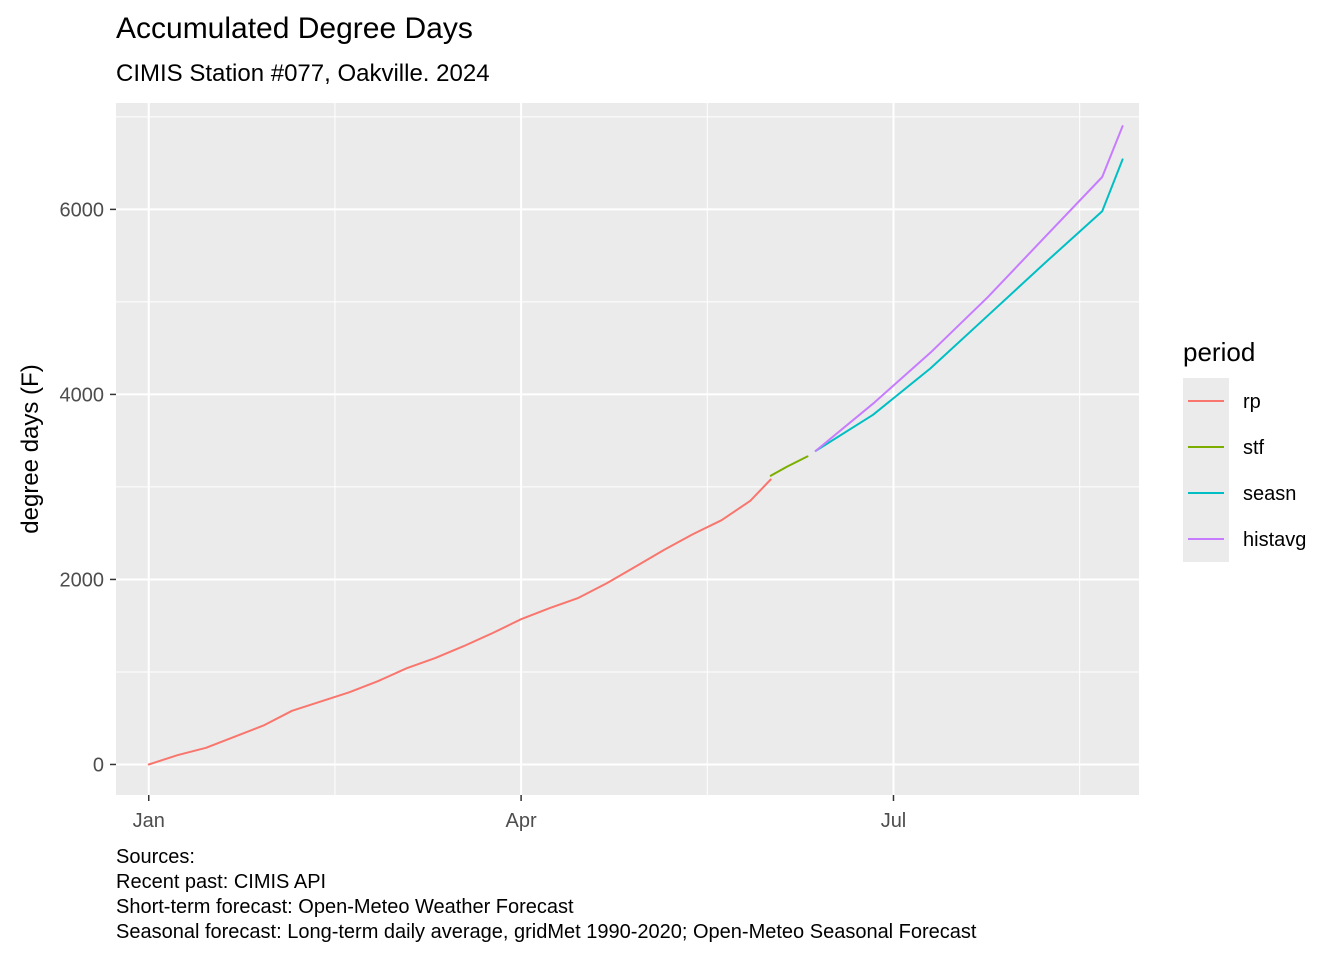 The height and width of the screenshot is (960, 1344). I want to click on caption-line-1: Sources:, so click(155, 857).